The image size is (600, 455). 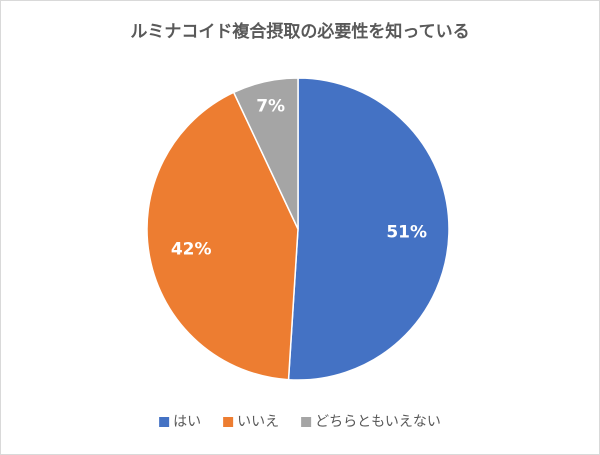 What do you see at coordinates (265, 153) in the screenshot?
I see `pie-slice` at bounding box center [265, 153].